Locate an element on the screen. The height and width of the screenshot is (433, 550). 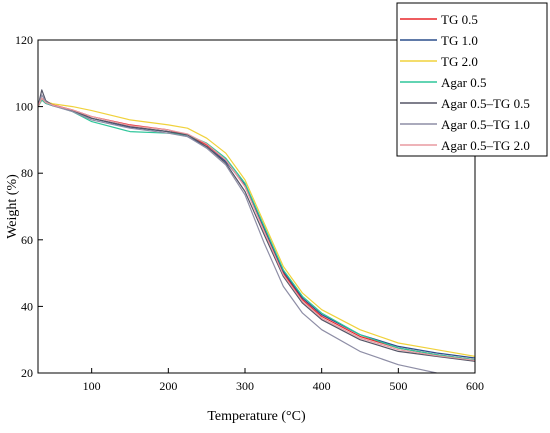
legend-label: TG 2.0 is located at coordinates (459, 61).